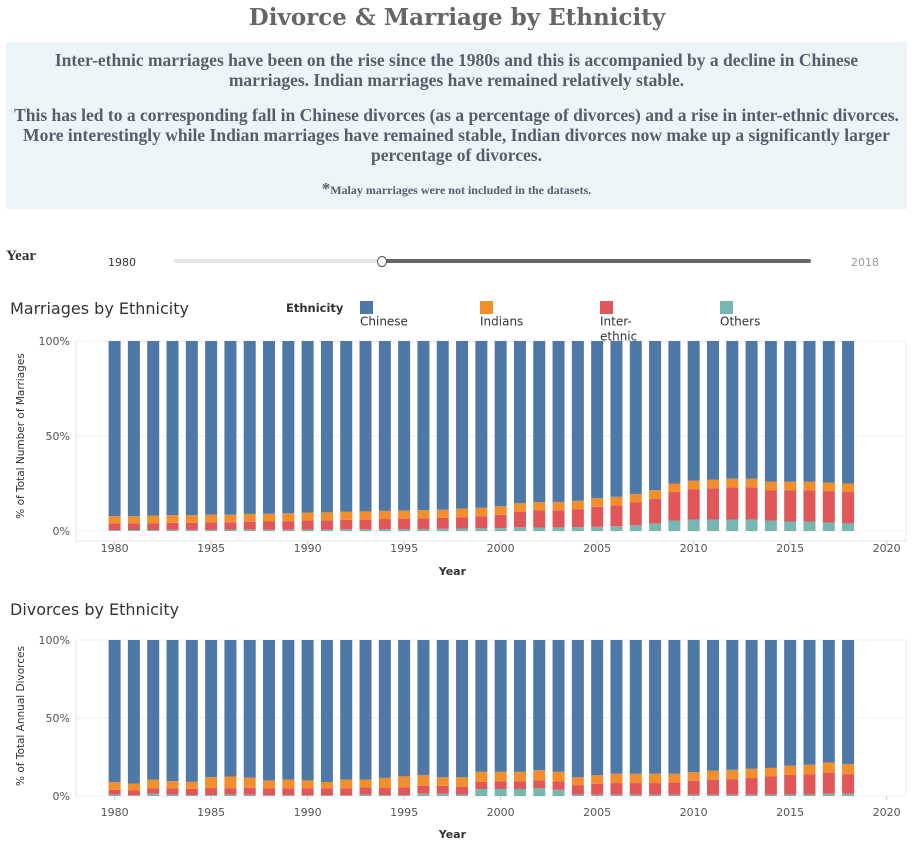 The image size is (914, 842). Describe the element at coordinates (307, 792) in the screenshot. I see `bar-inter-ethnic-1990` at that location.